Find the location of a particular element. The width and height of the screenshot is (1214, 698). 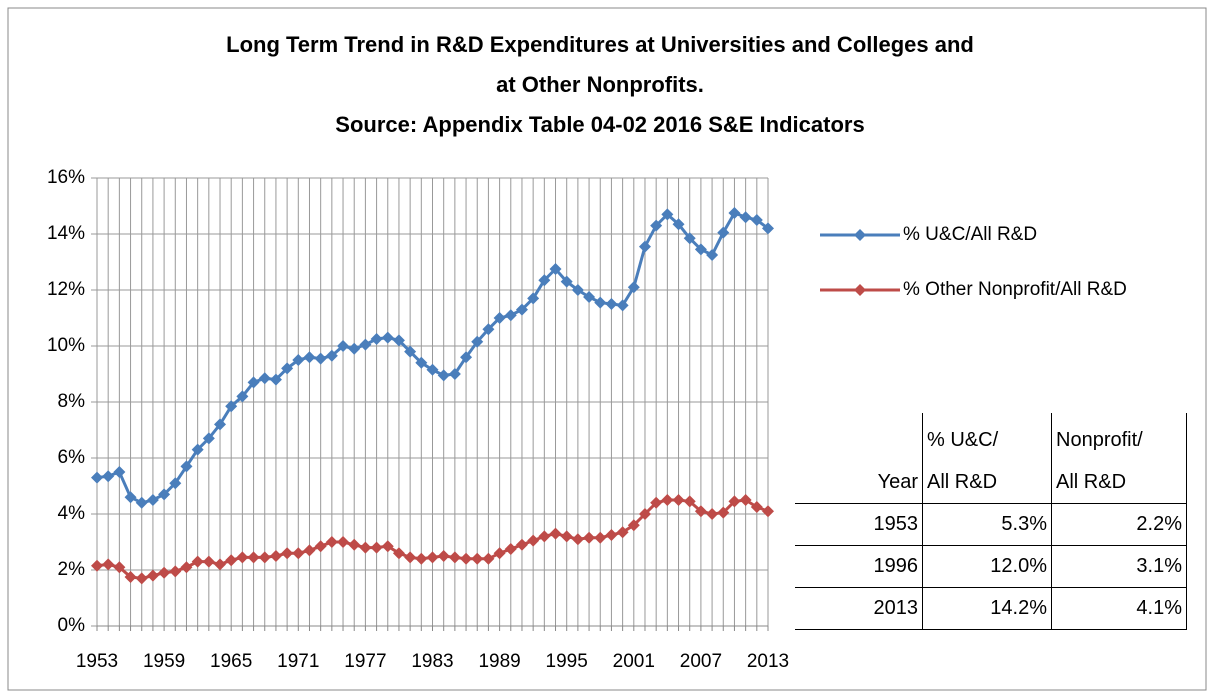

chart-title: at Other Nonprofits. is located at coordinates (600, 84).